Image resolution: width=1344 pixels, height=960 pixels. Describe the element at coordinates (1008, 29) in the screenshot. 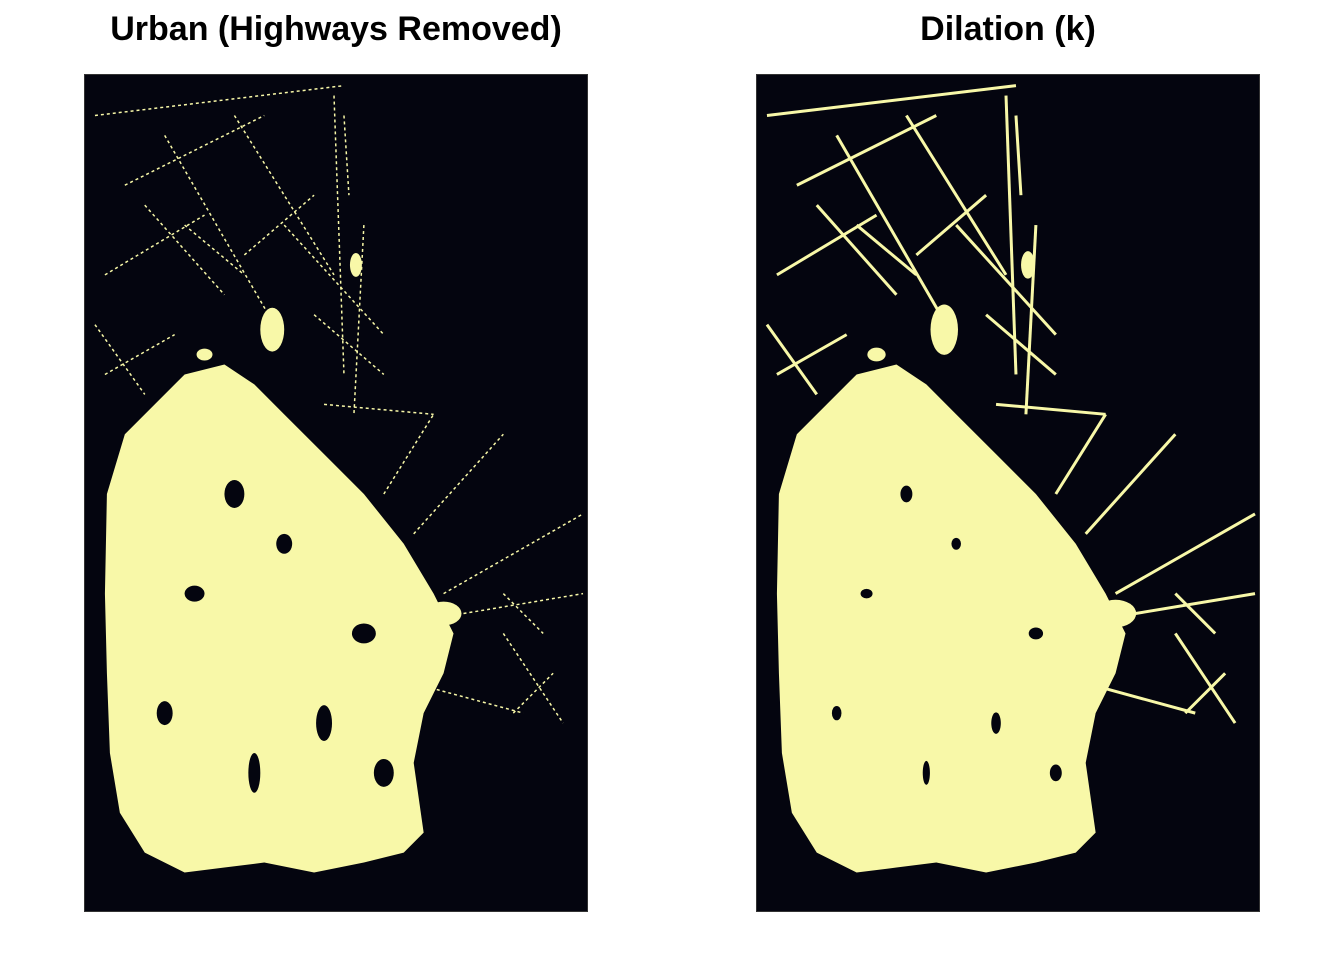

I see `panel-title-dilation: Dilation (k)` at that location.